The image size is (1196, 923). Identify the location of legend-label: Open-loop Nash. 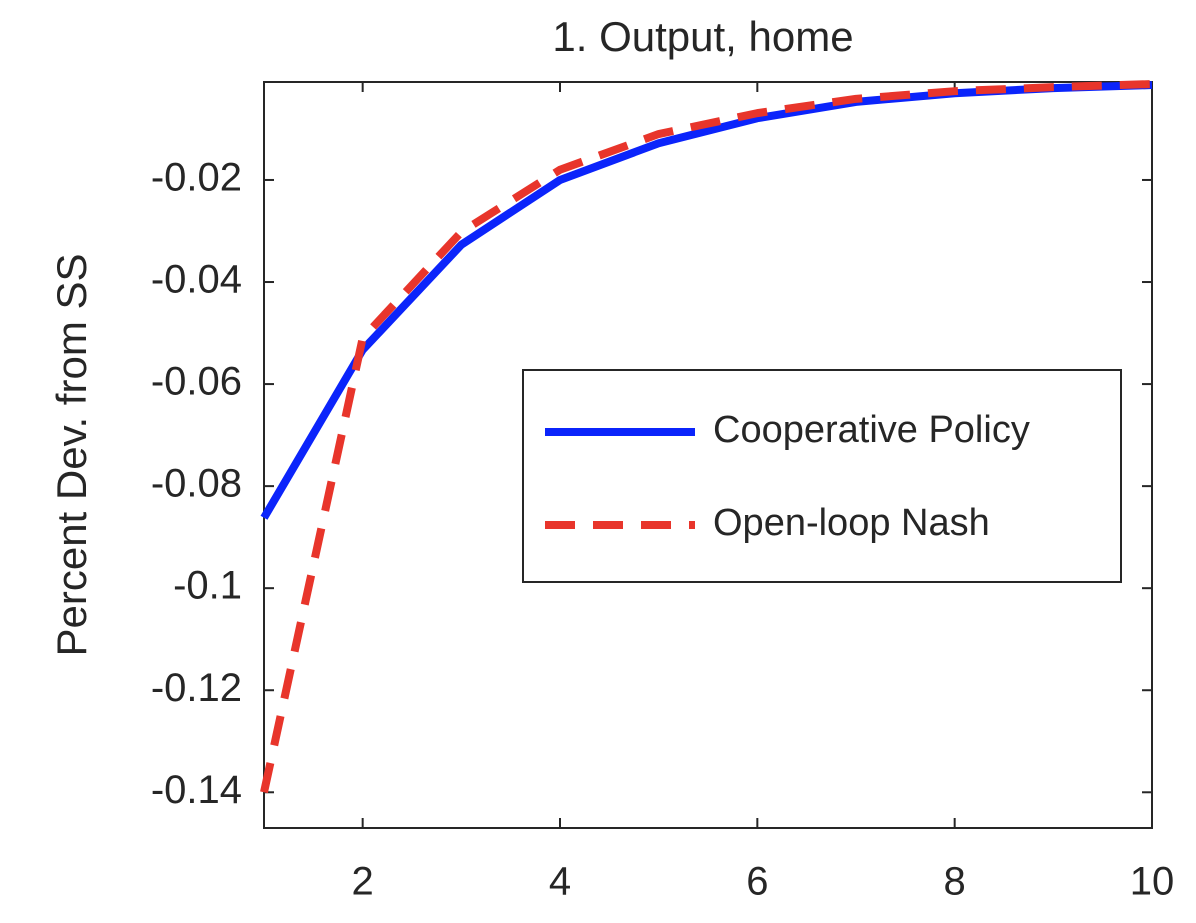
(851, 523).